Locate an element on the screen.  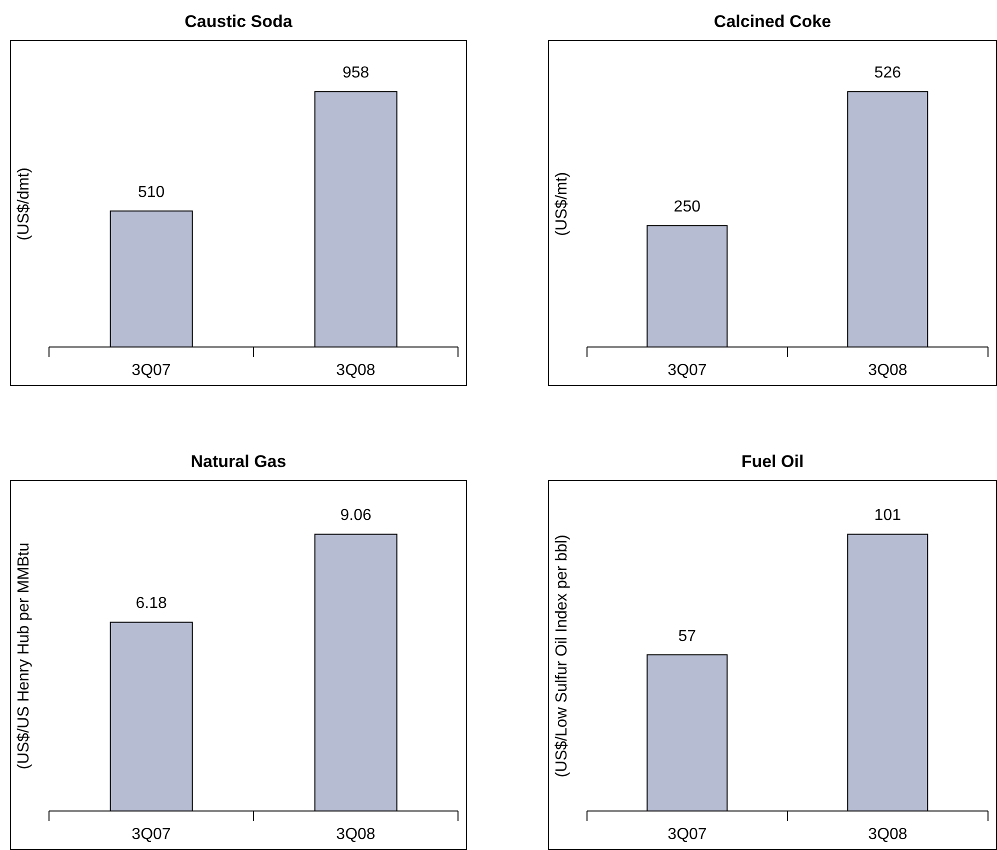
data-label: 958 is located at coordinates (356, 73).